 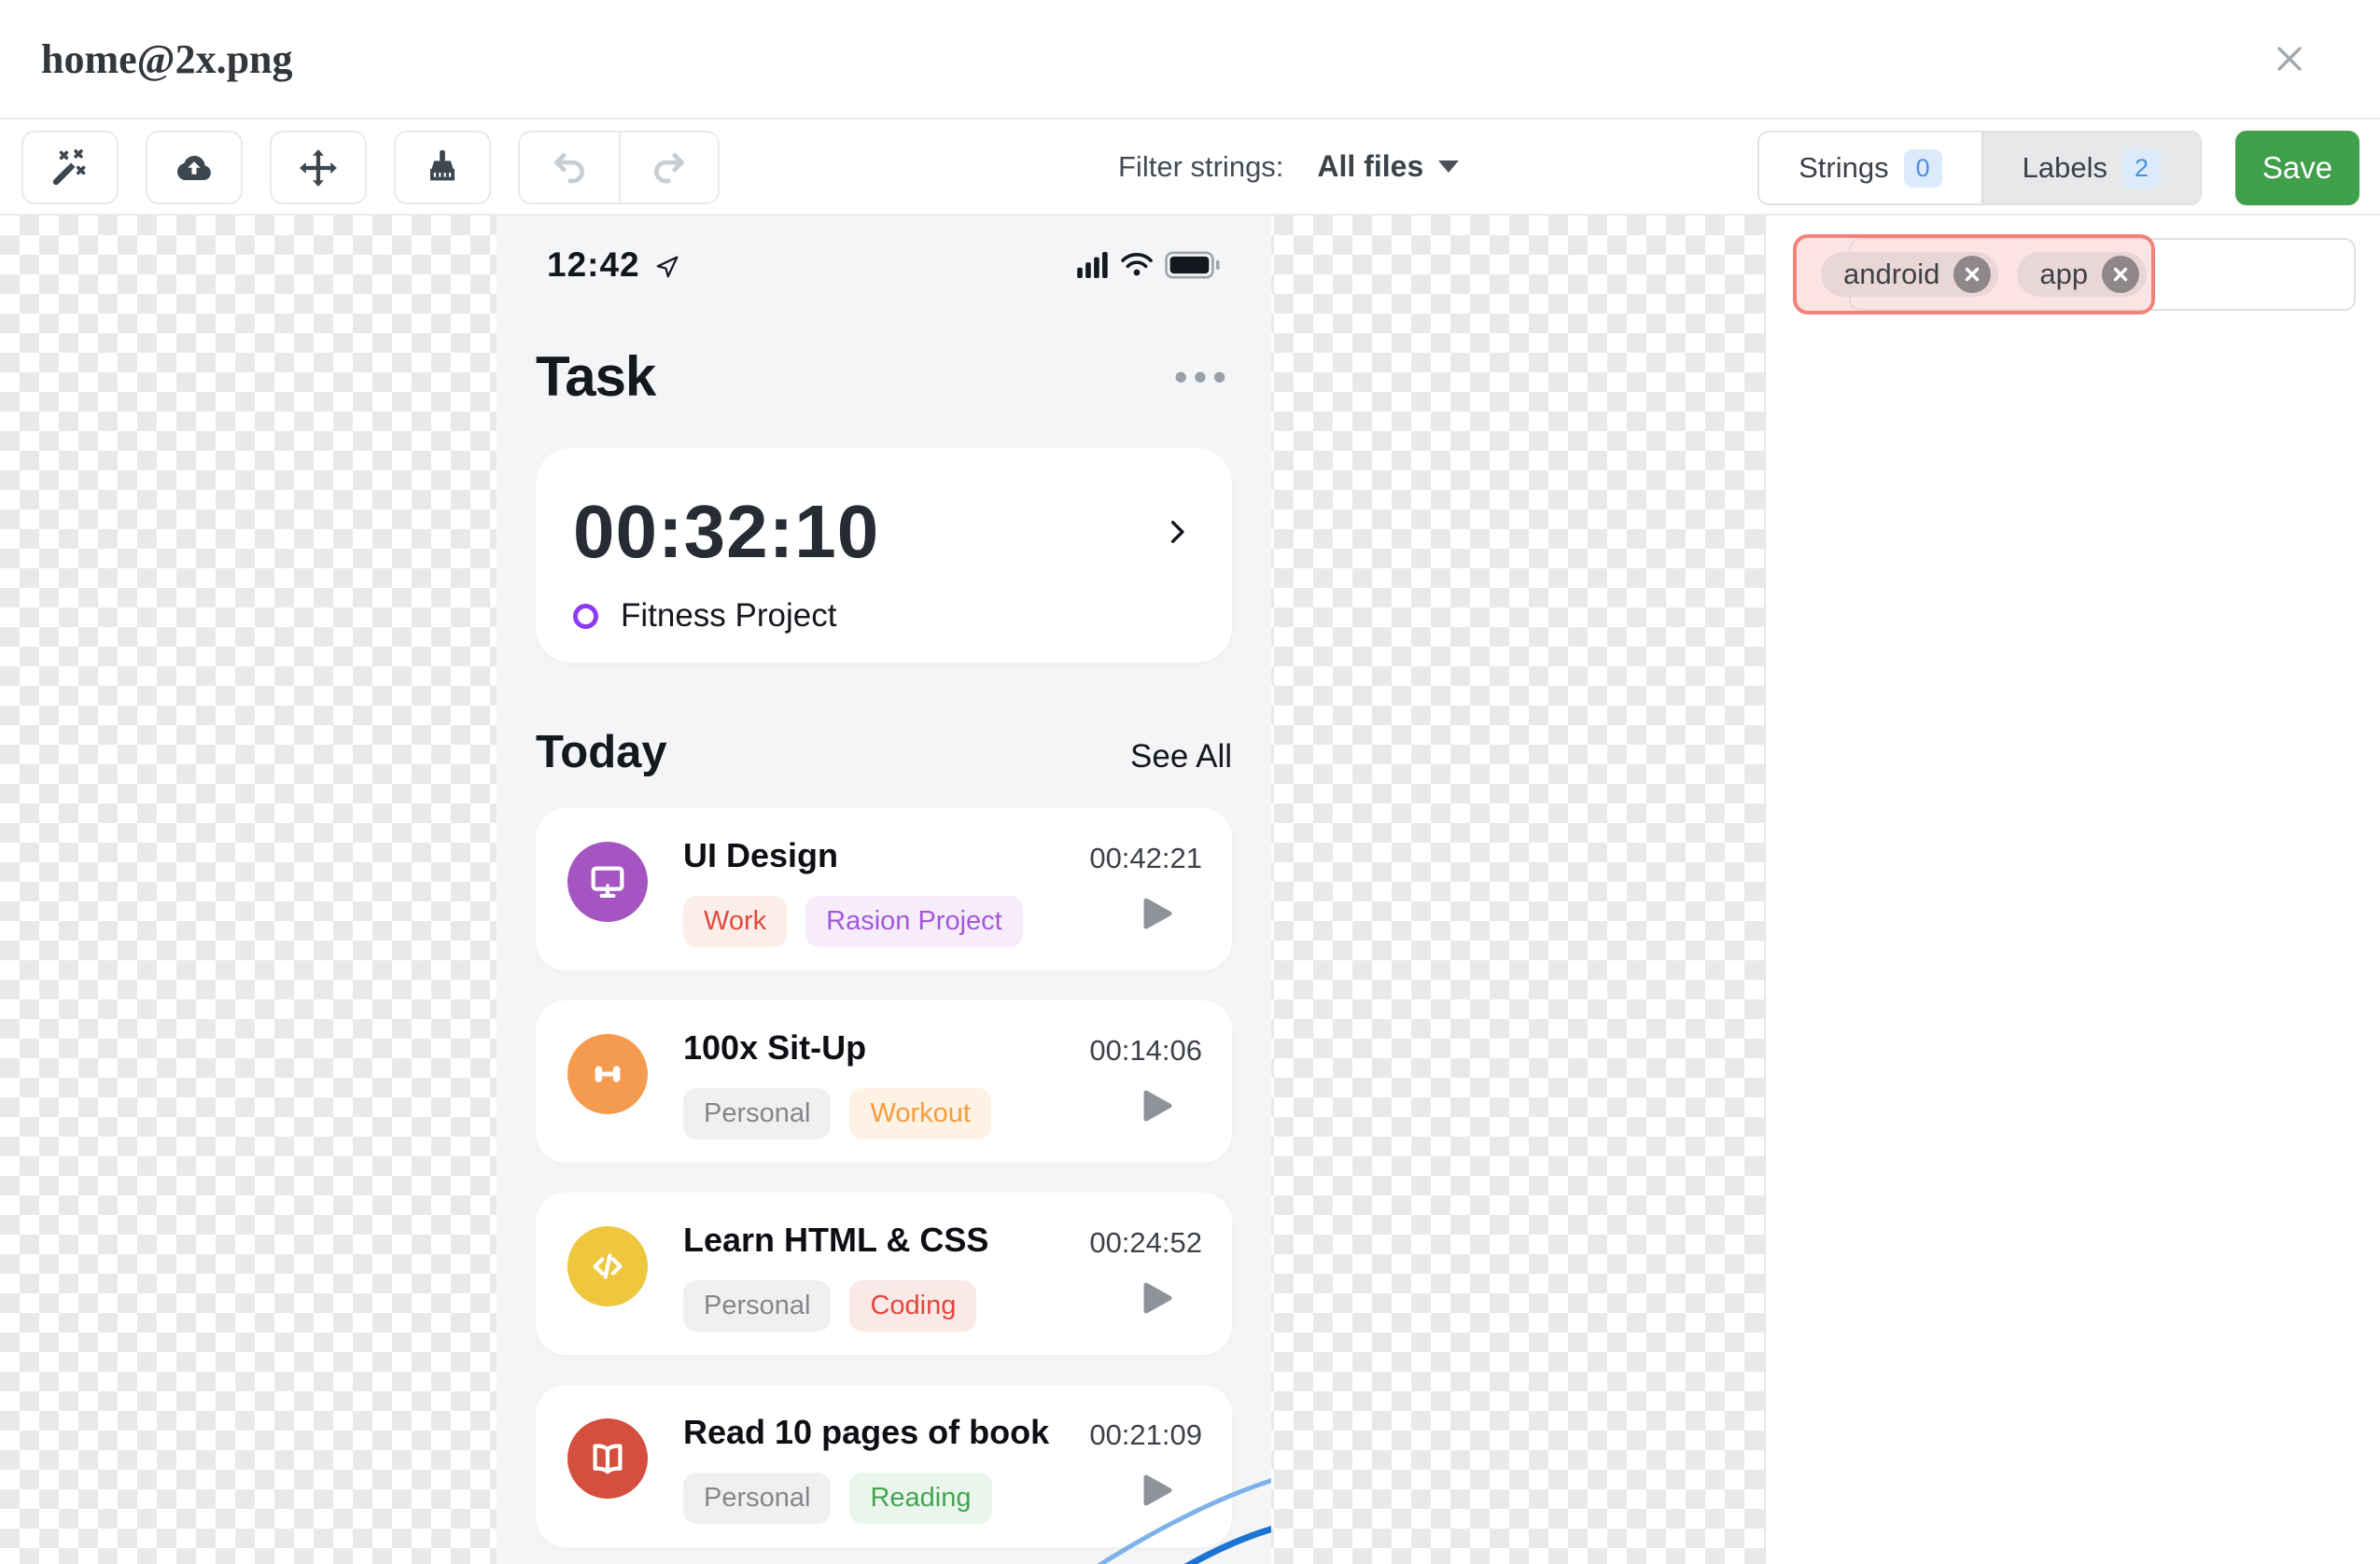 I want to click on wifi-icon, so click(x=1137, y=264).